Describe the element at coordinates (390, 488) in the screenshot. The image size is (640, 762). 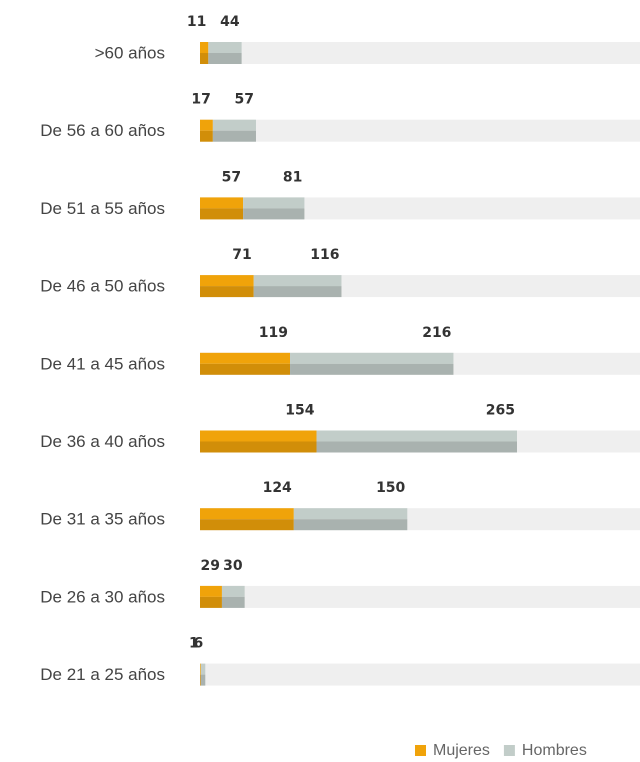
I see `value-label: 150` at that location.